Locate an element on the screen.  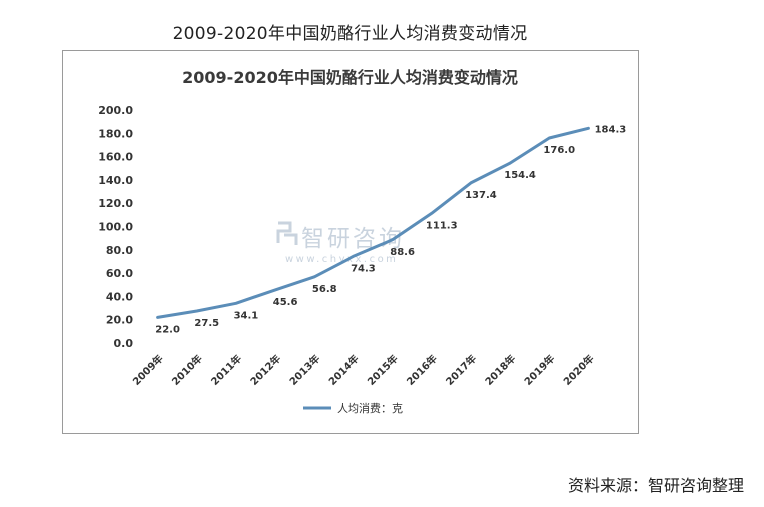
watermark-text: 智研咨询 is located at coordinates (353, 239).